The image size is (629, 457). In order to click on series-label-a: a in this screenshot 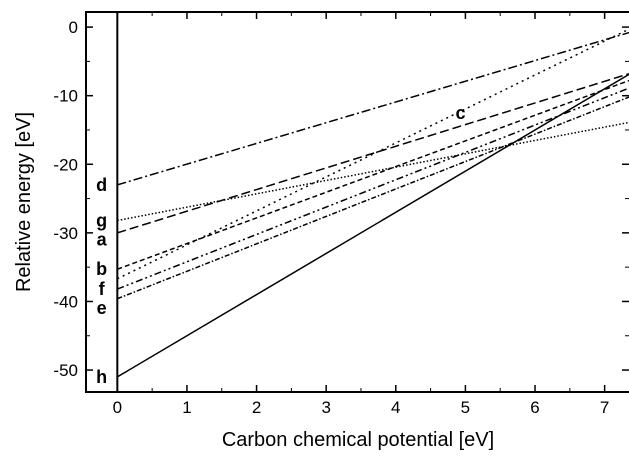, I will do `click(102, 240)`.